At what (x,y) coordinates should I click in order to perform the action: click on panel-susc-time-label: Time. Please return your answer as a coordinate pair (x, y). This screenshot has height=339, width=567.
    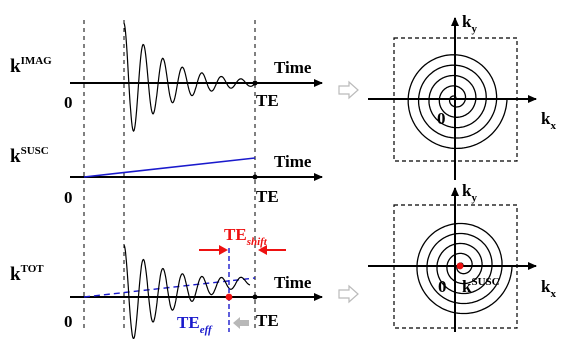
    Looking at the image, I should click on (293, 161).